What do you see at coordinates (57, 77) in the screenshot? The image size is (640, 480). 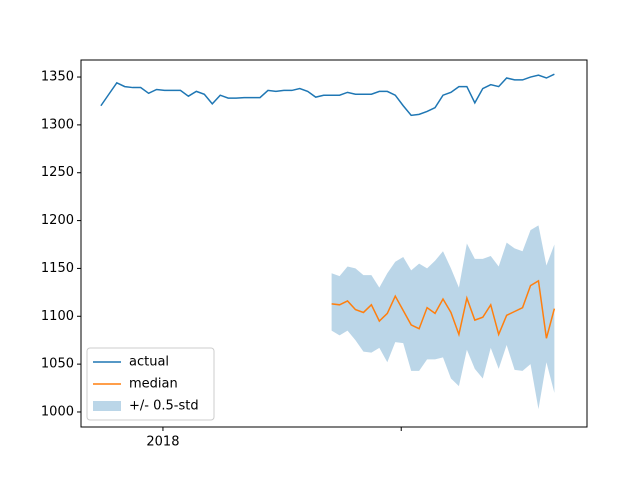 I see `y-tick-label: 1350` at bounding box center [57, 77].